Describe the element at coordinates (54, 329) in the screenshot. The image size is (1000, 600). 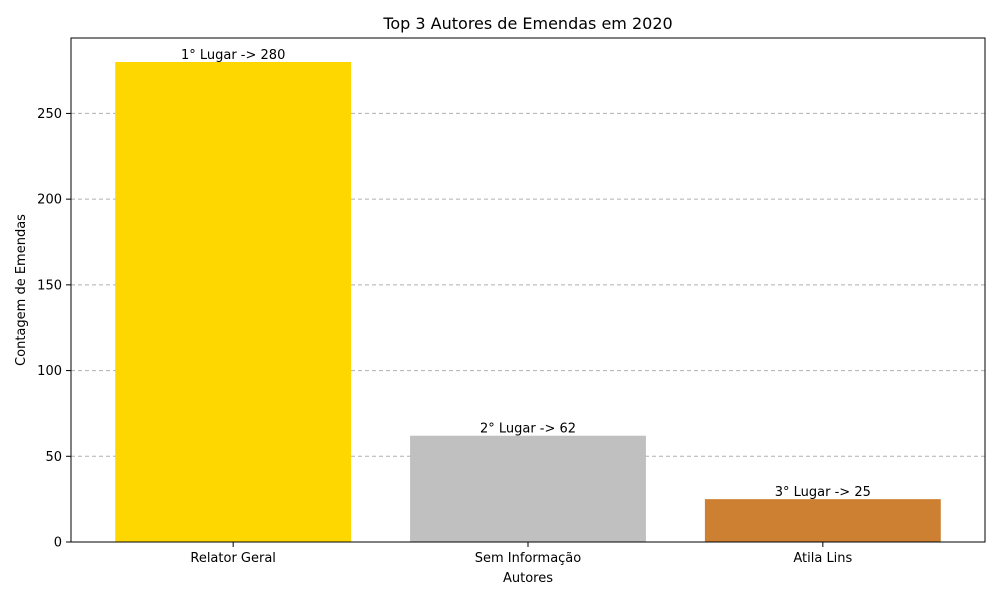
I see `y-axis-ticks: 0 50 100 150 200 250` at that location.